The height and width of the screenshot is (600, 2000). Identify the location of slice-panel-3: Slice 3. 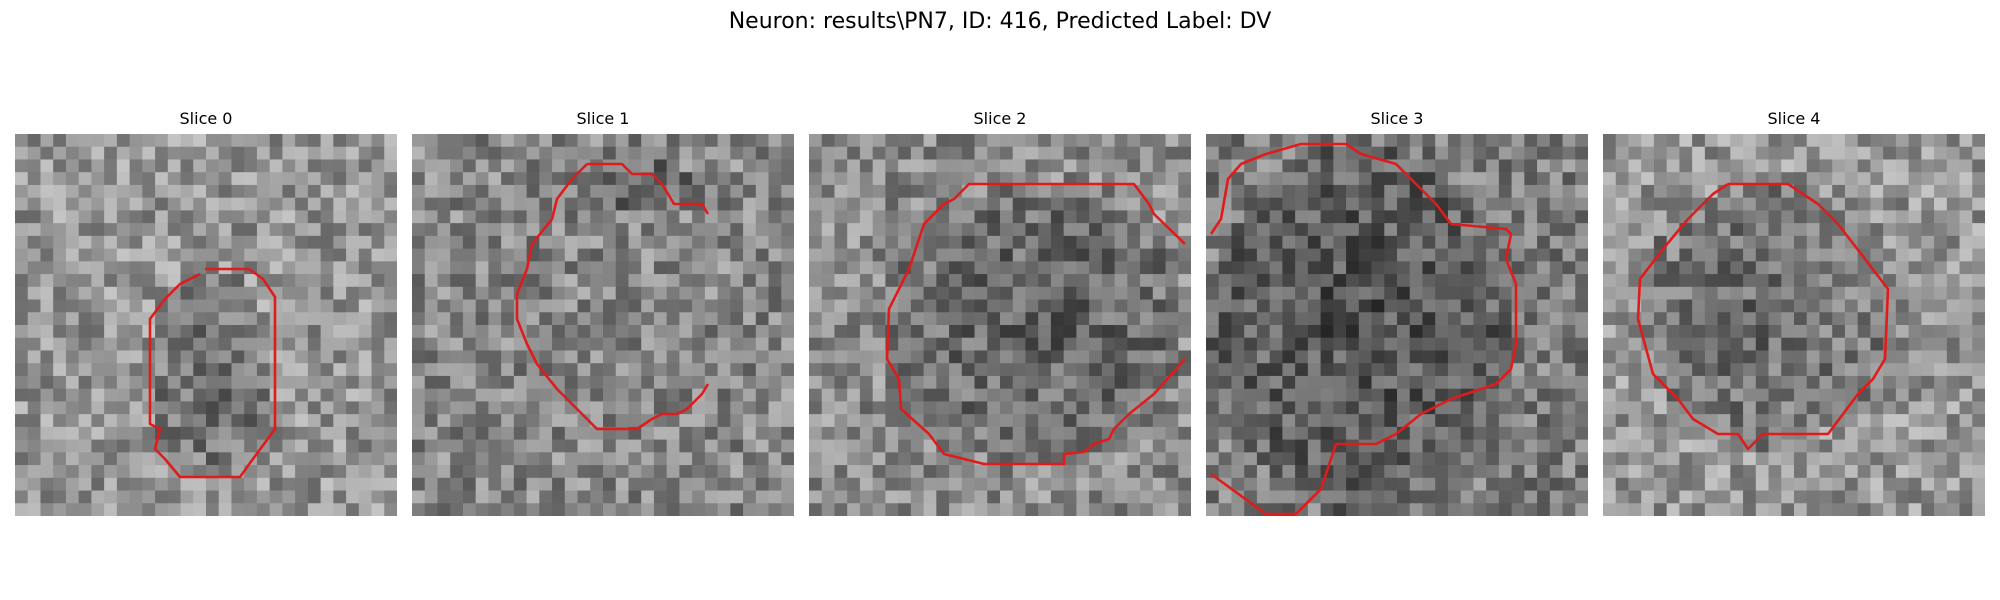
(1397, 312).